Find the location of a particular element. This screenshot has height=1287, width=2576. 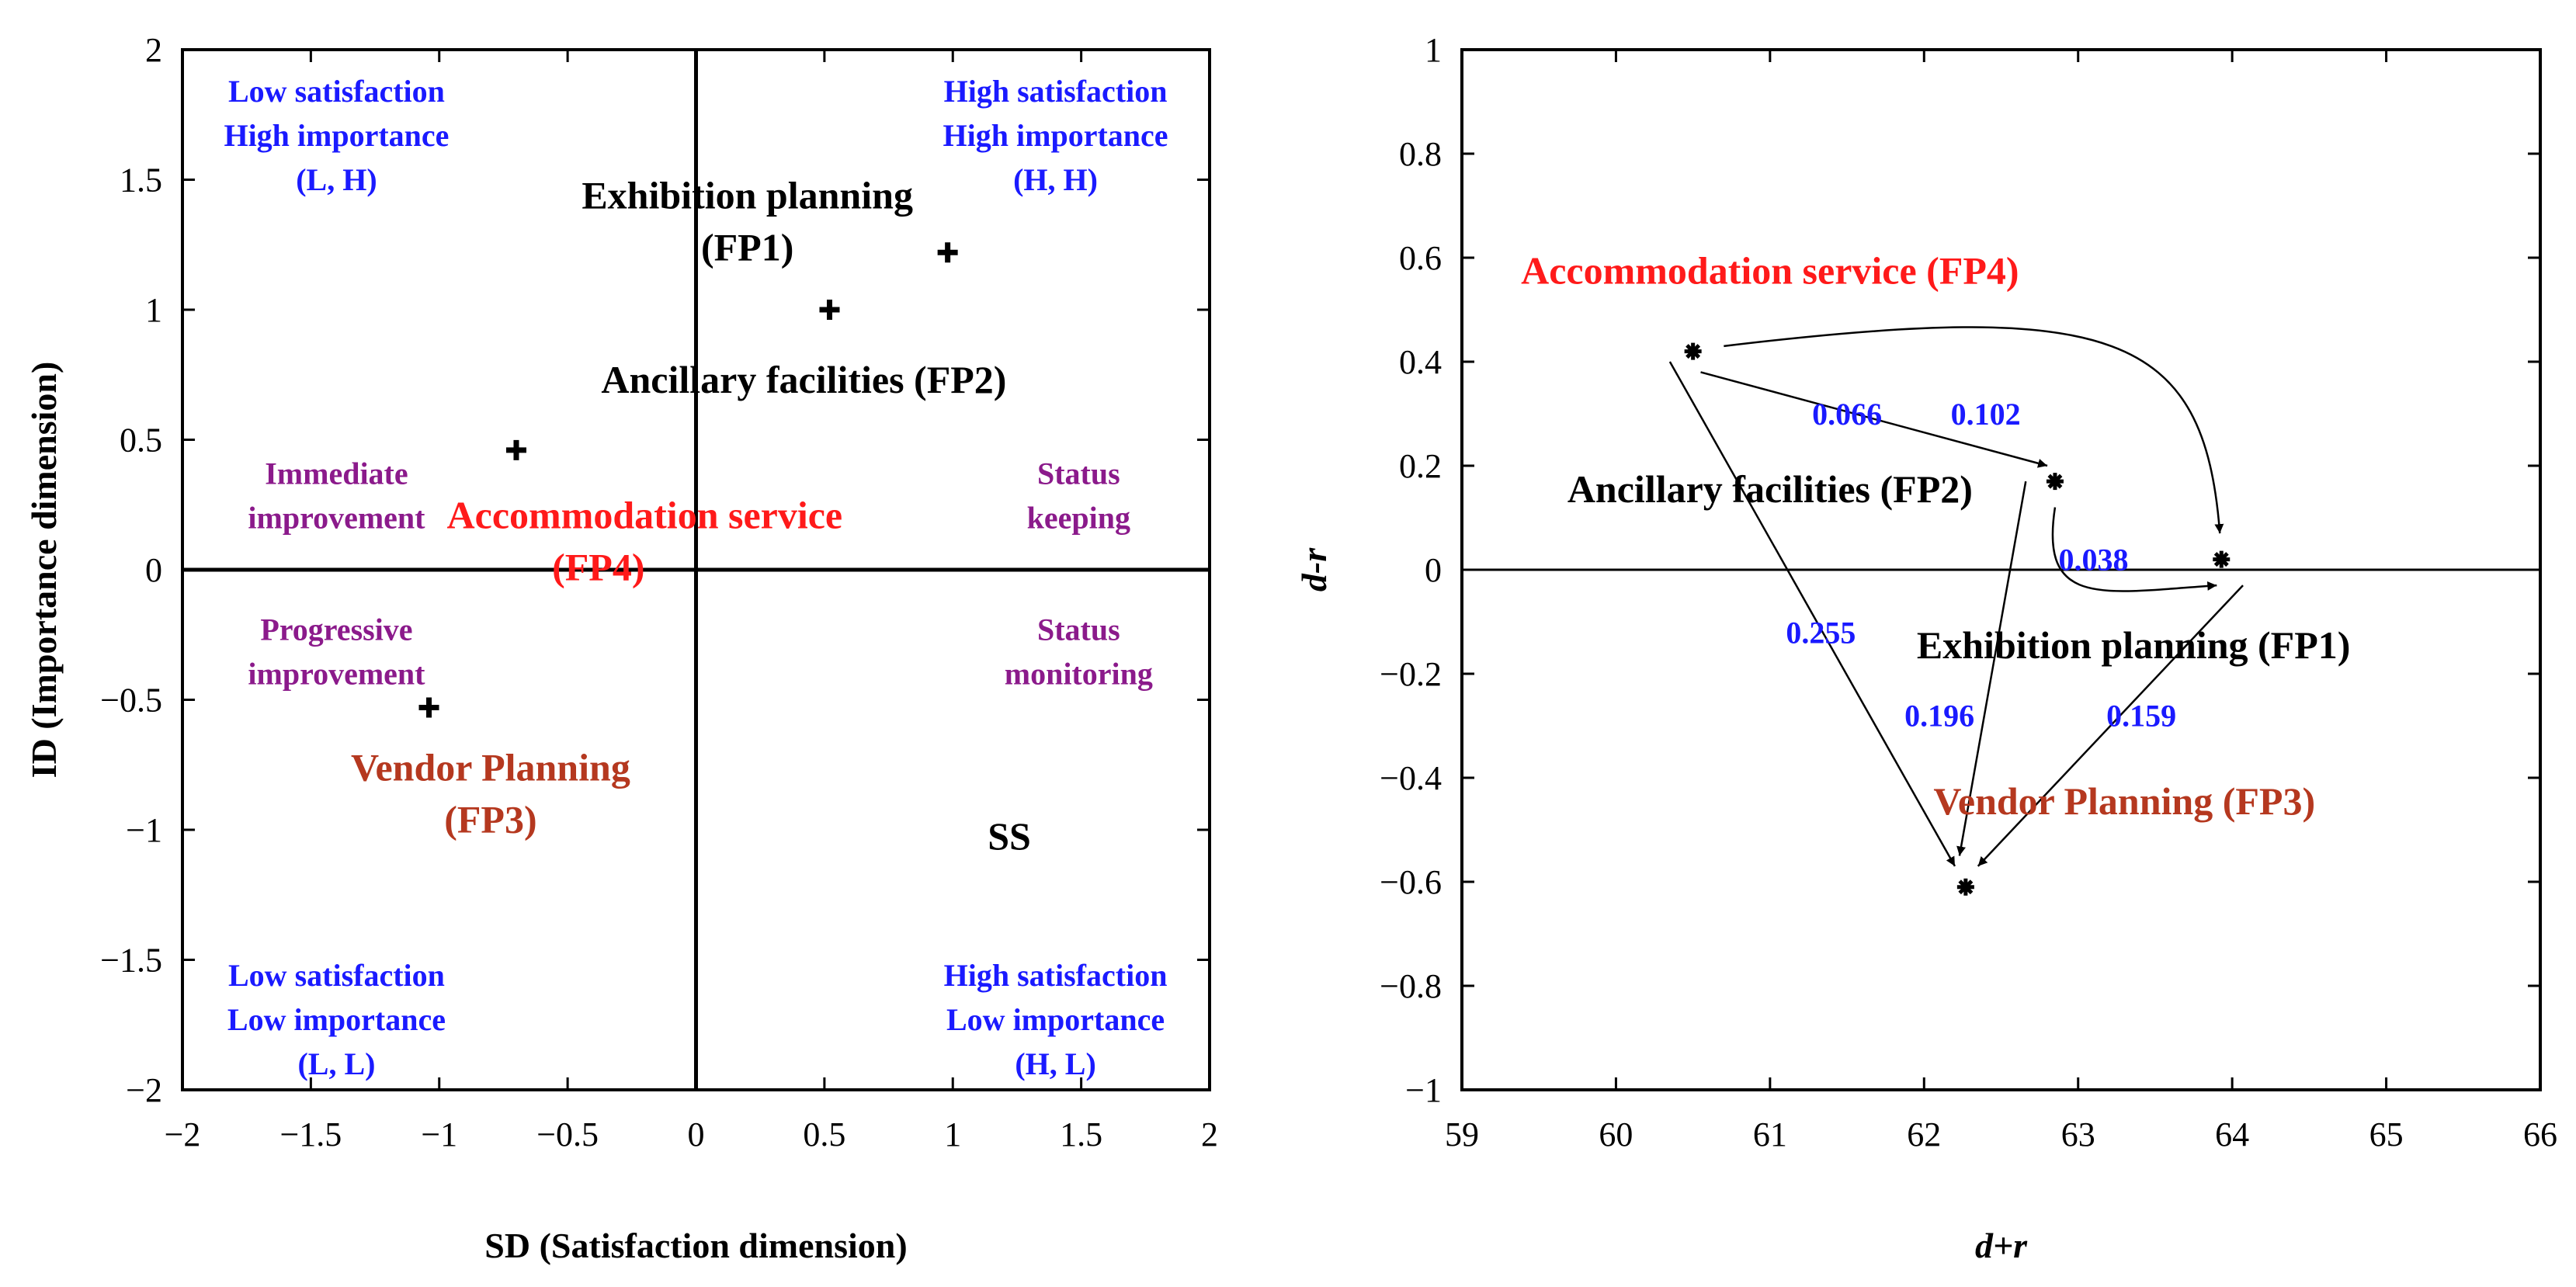

x-tick-label: 2 is located at coordinates (1209, 1134).